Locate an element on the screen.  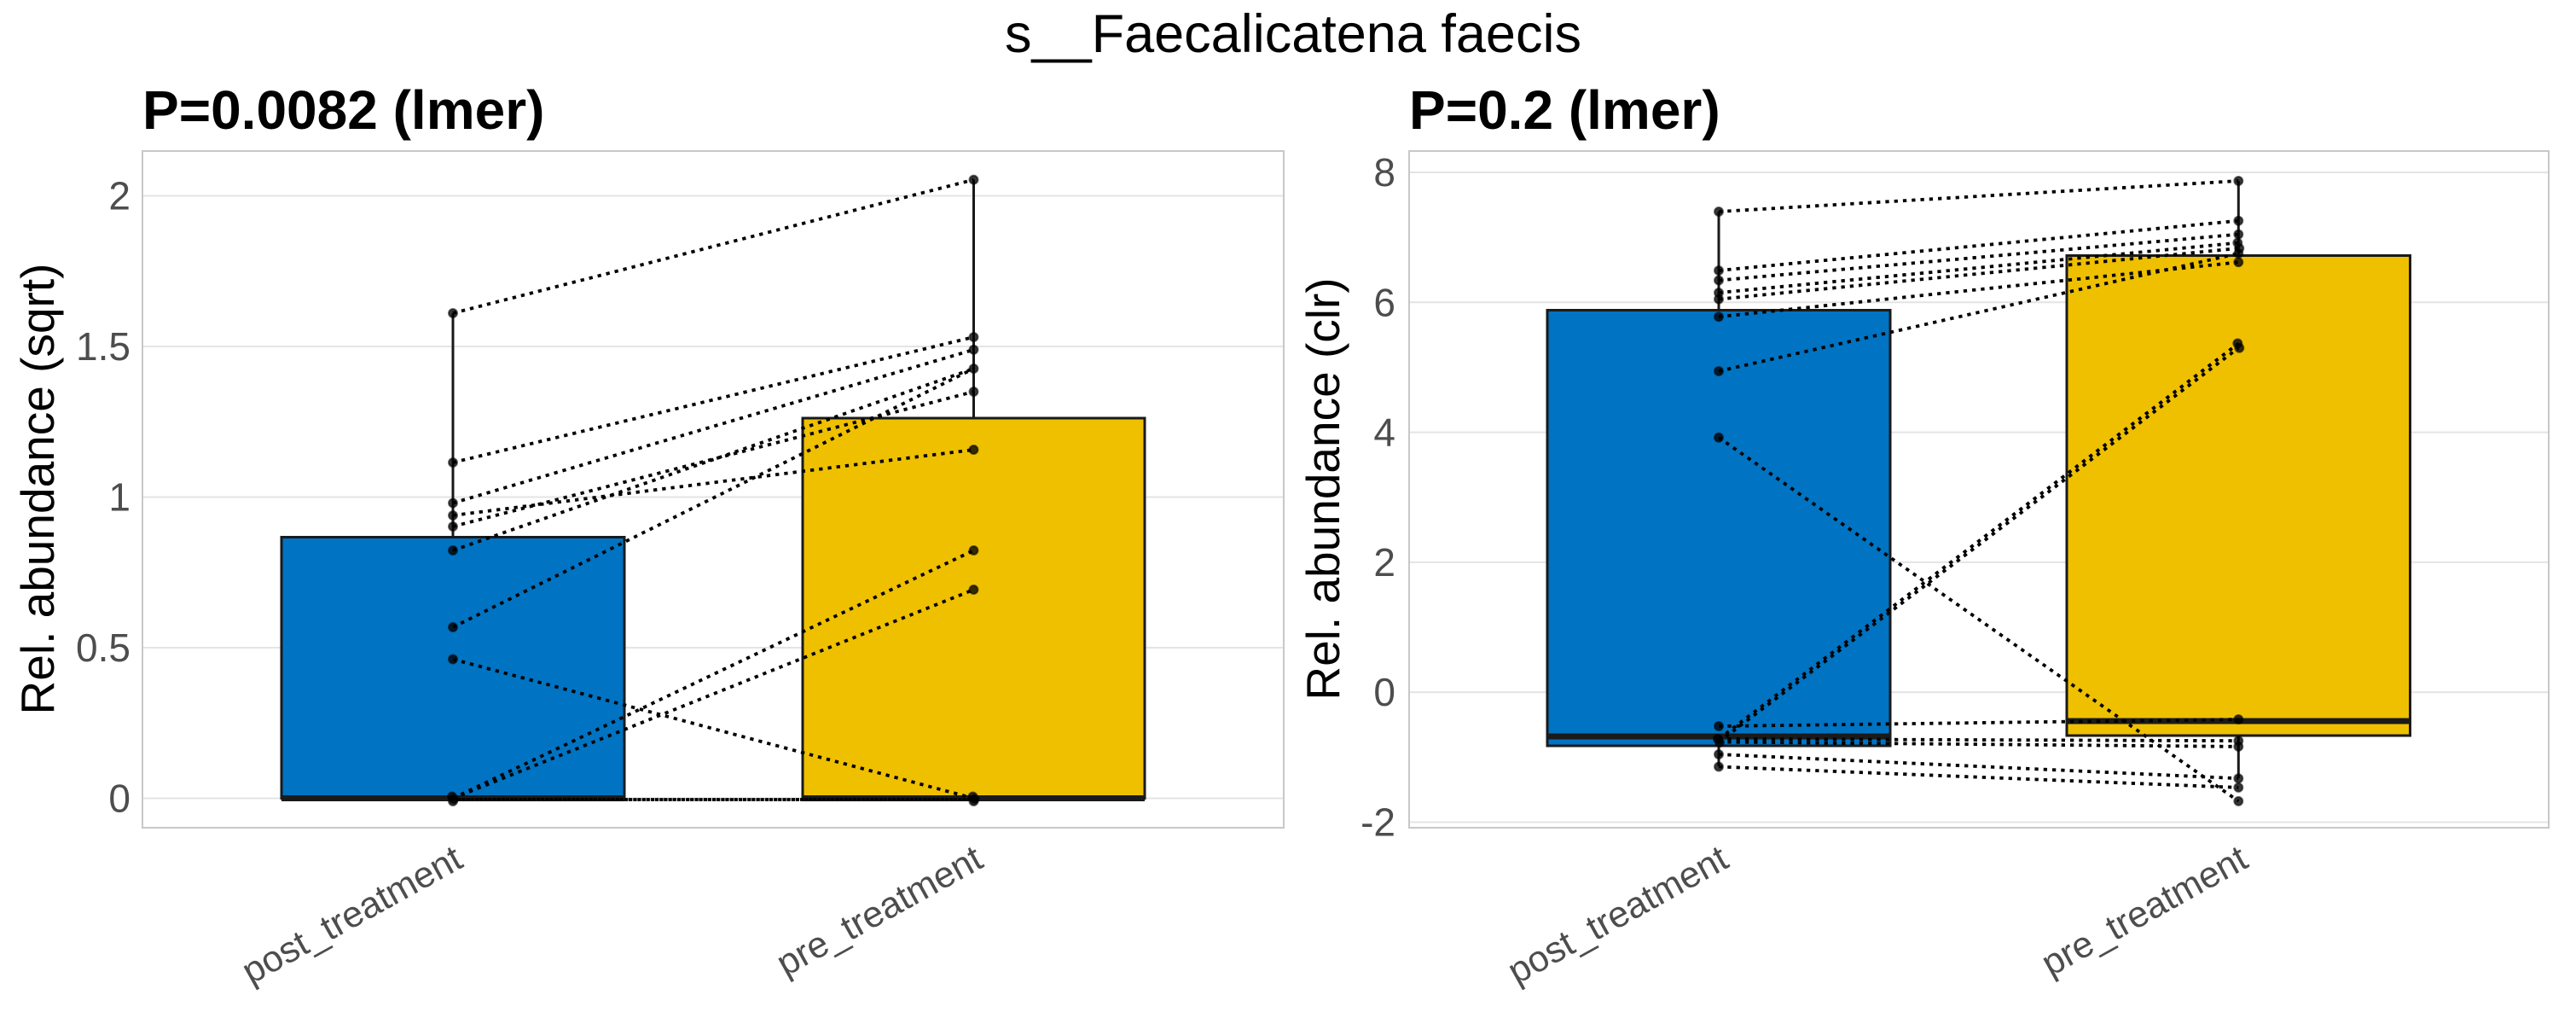
svg-text: s__Faecalicatena faecis is located at coordinates (1293, 34).